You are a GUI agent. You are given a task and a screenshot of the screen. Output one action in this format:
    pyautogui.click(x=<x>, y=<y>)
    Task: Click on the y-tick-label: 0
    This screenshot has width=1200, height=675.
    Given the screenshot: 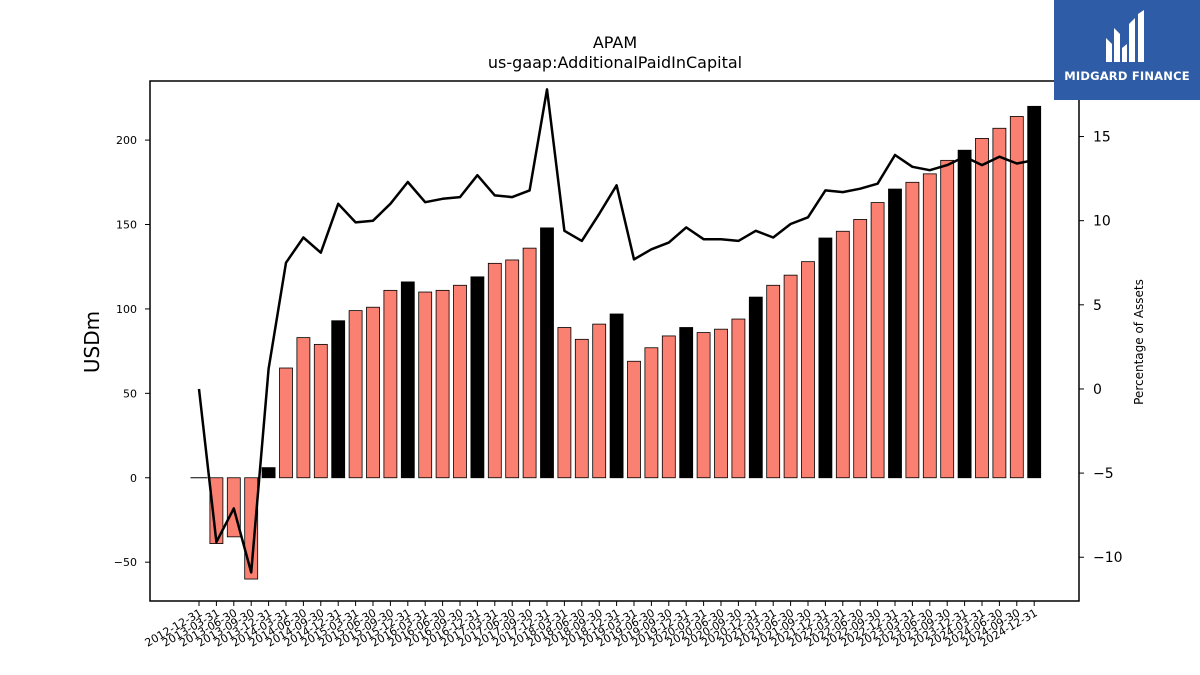 What is the action you would take?
    pyautogui.click(x=133, y=478)
    